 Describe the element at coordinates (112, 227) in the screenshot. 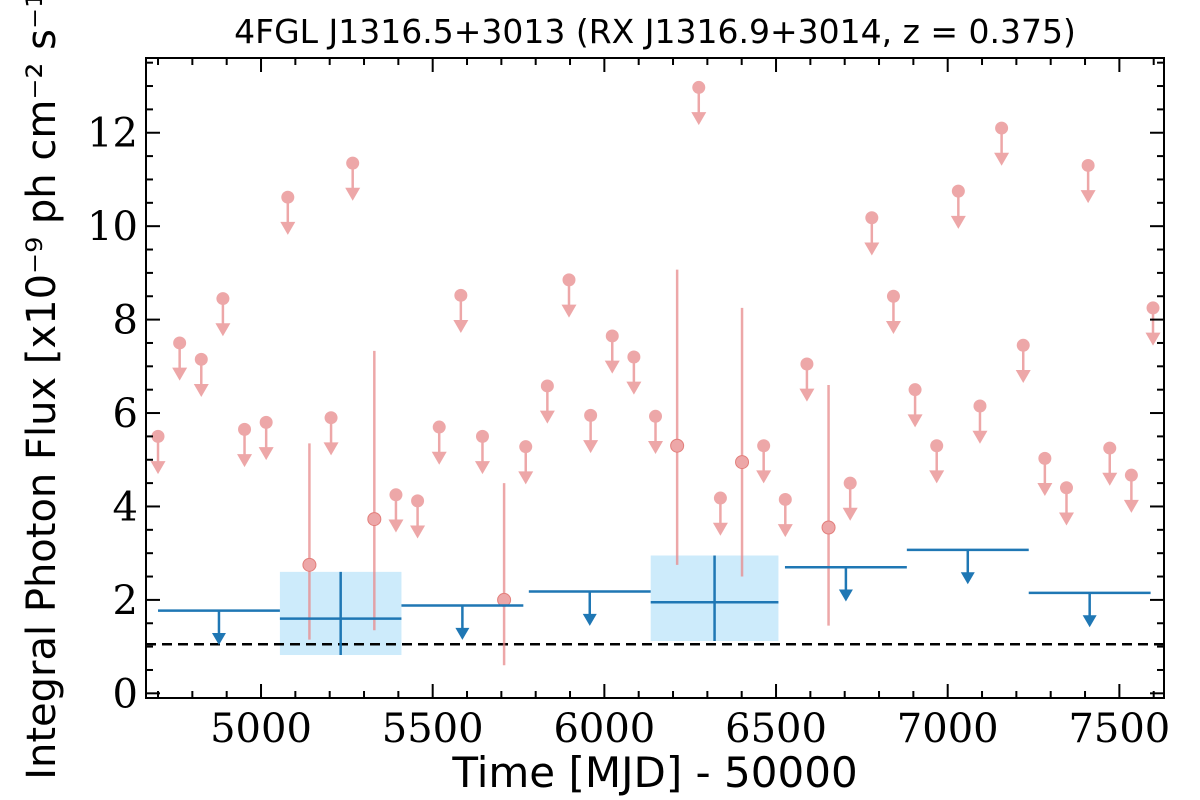

I see `y-tick-label: 10` at that location.